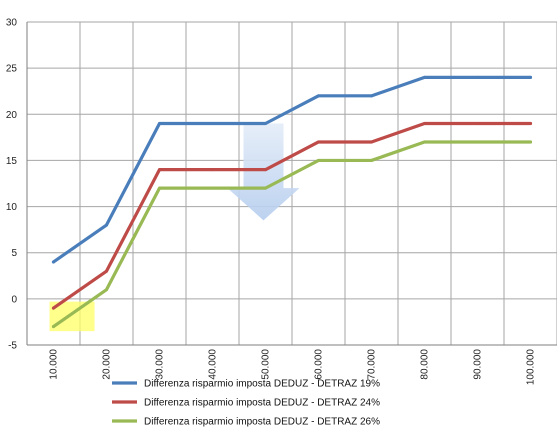 Image resolution: width=557 pixels, height=433 pixels. What do you see at coordinates (14, 253) in the screenshot?
I see `y-tick-label: 5` at bounding box center [14, 253].